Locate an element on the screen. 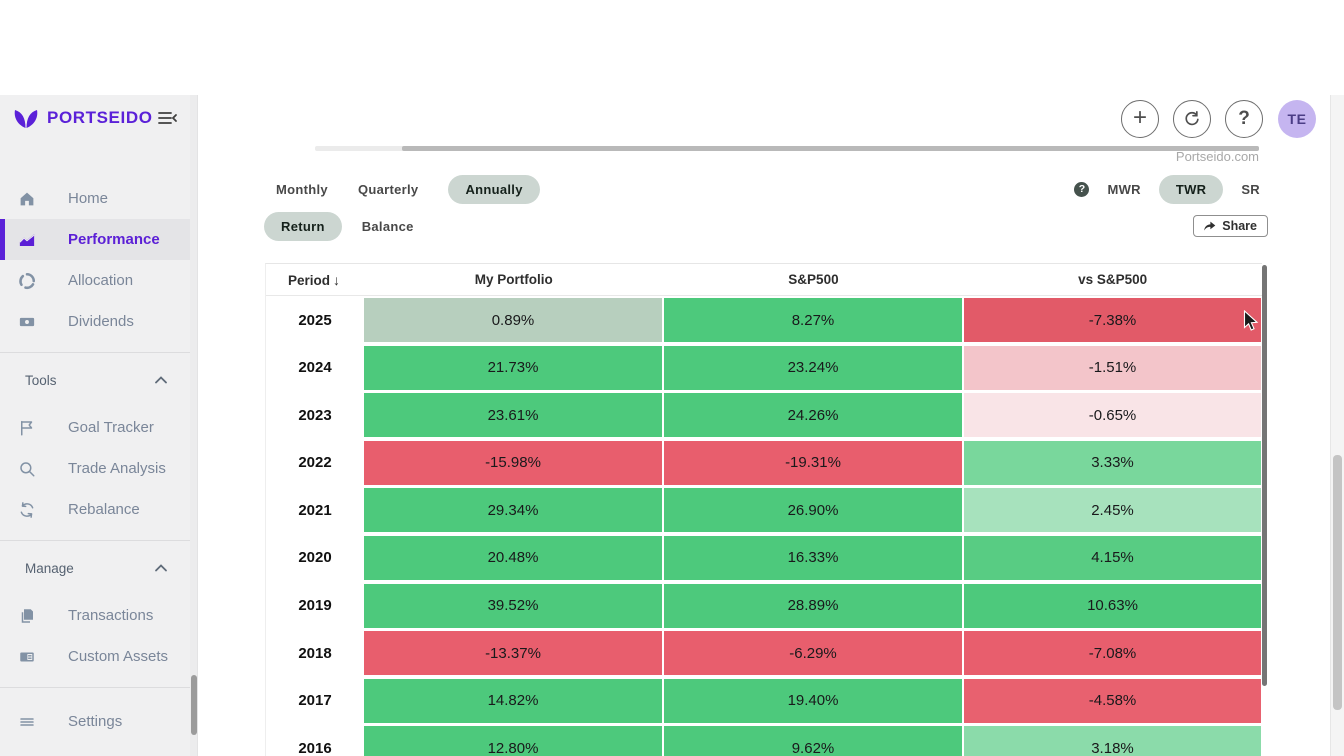 This screenshot has width=1344, height=756. return-cell: 24.26% is located at coordinates (813, 415).